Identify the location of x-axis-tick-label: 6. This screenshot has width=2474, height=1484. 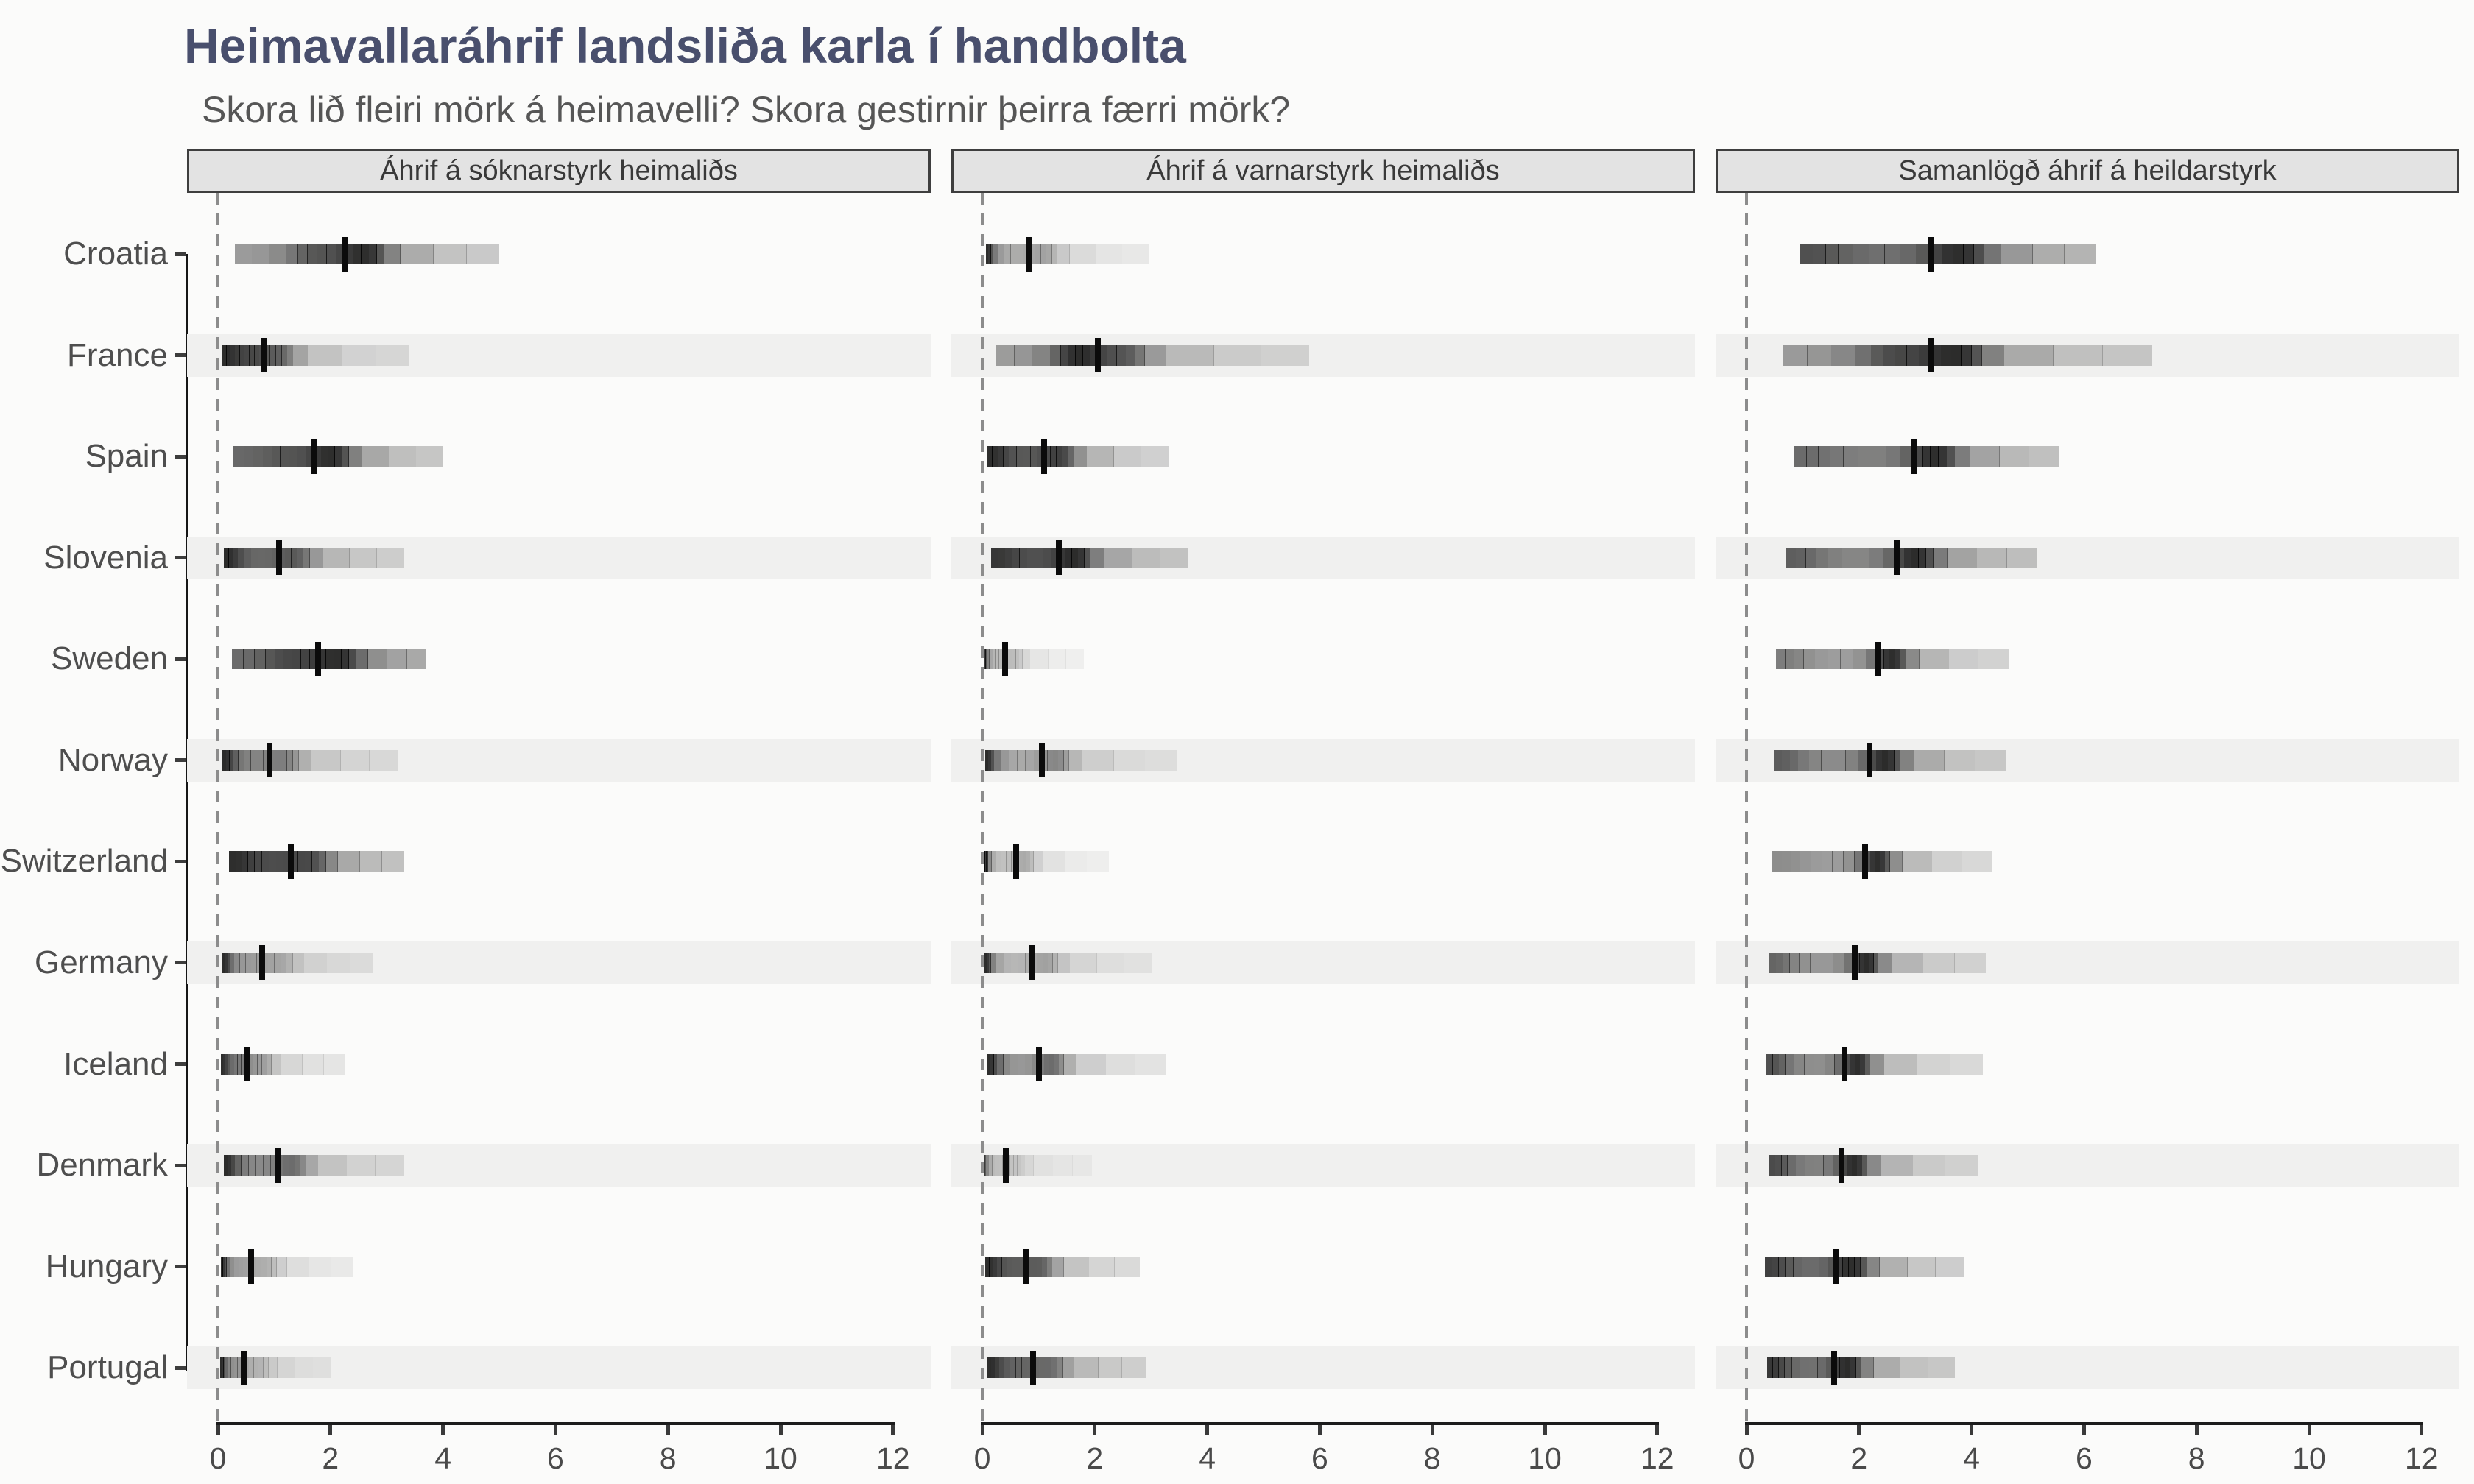
(2084, 1458).